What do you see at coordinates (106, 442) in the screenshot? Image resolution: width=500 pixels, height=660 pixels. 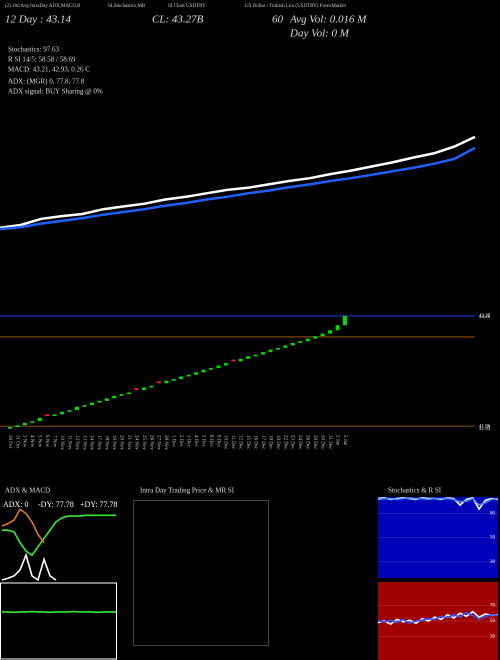 I see `x-tick-label: 18 Nov` at bounding box center [106, 442].